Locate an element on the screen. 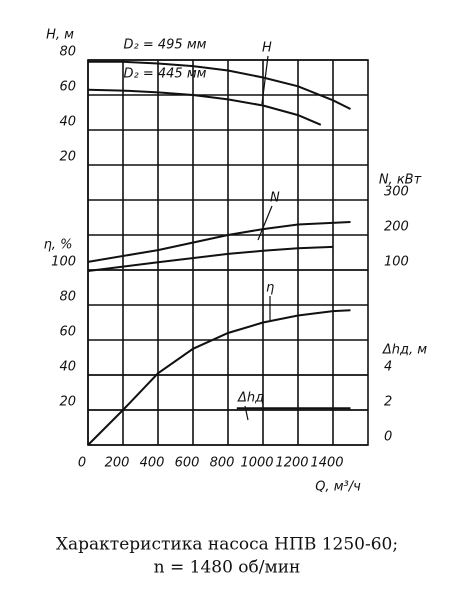  y-axis-label: N, кВт is located at coordinates (400, 180).